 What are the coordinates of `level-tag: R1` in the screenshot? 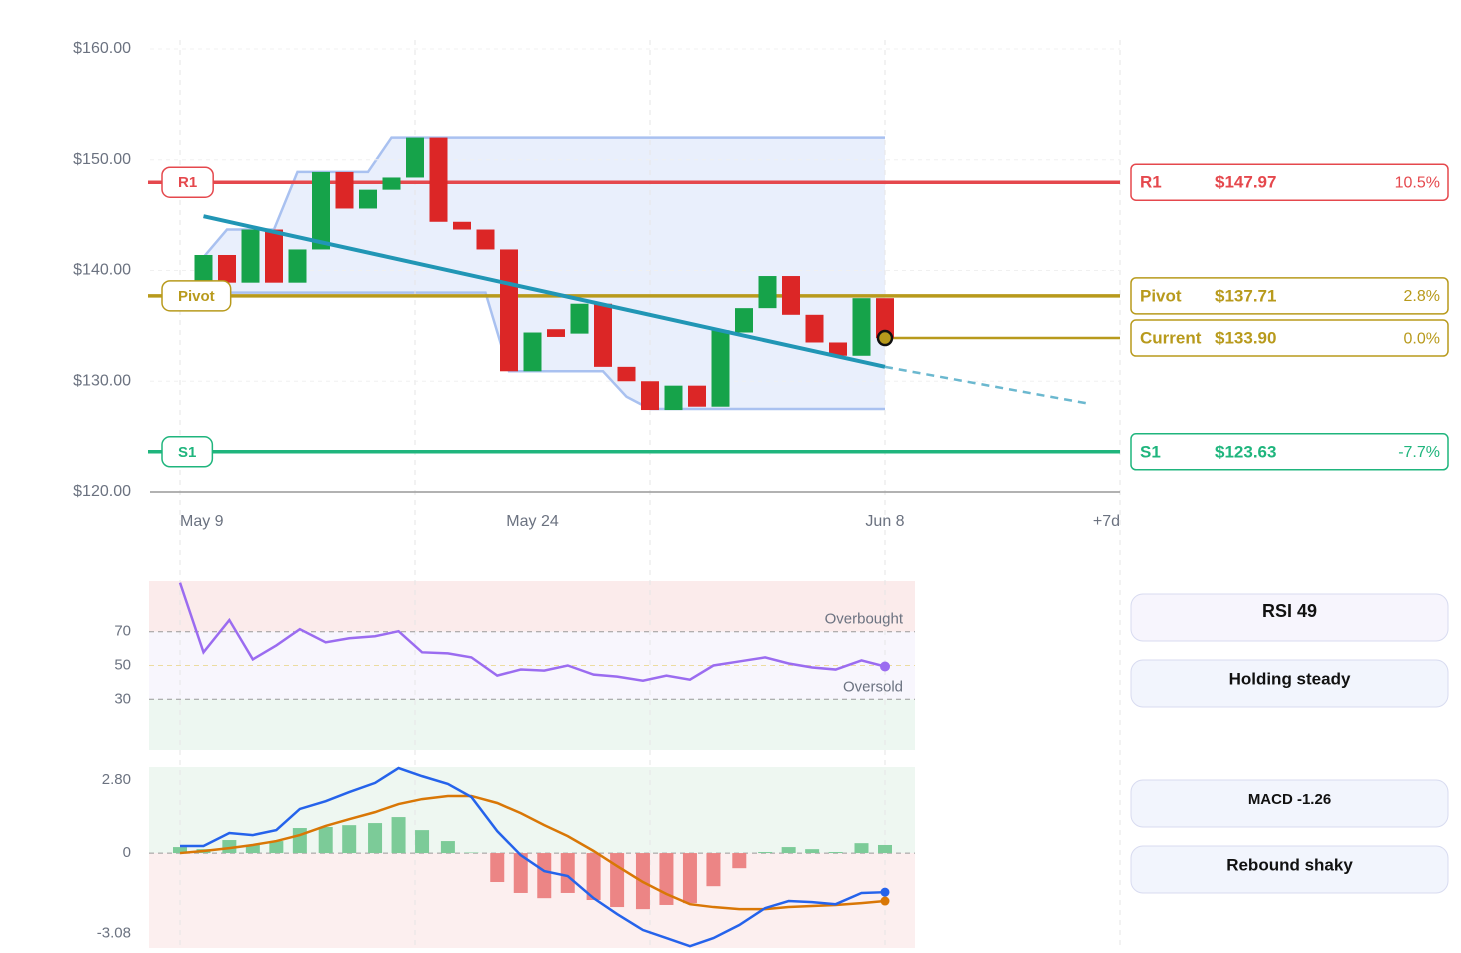 It's located at (187, 182).